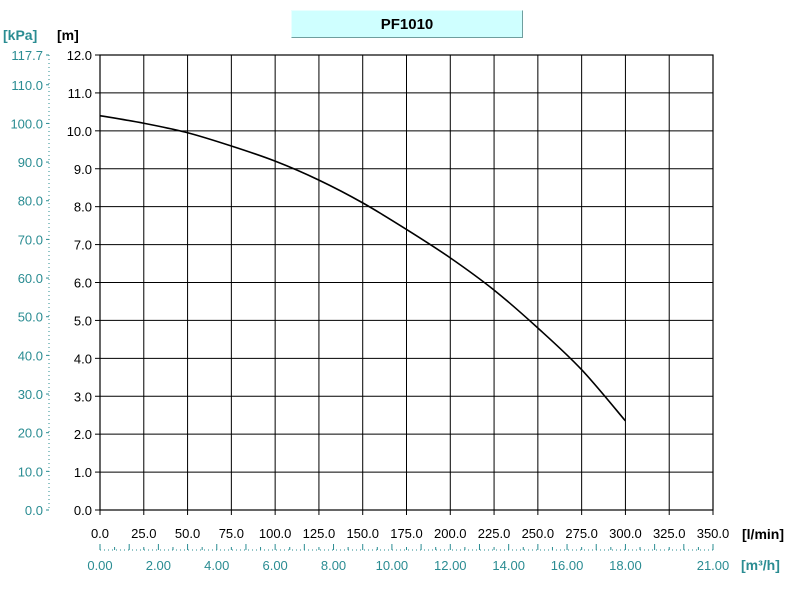 Image resolution: width=800 pixels, height=600 pixels. What do you see at coordinates (216, 565) in the screenshot?
I see `x-axis-m3h-tick-label: 4.00` at bounding box center [216, 565].